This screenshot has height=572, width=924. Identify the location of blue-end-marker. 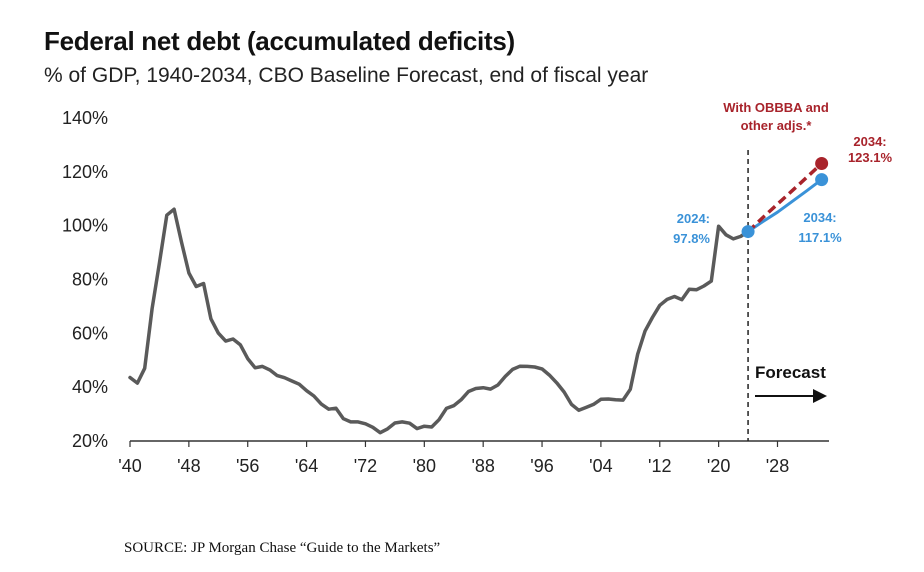
(822, 180).